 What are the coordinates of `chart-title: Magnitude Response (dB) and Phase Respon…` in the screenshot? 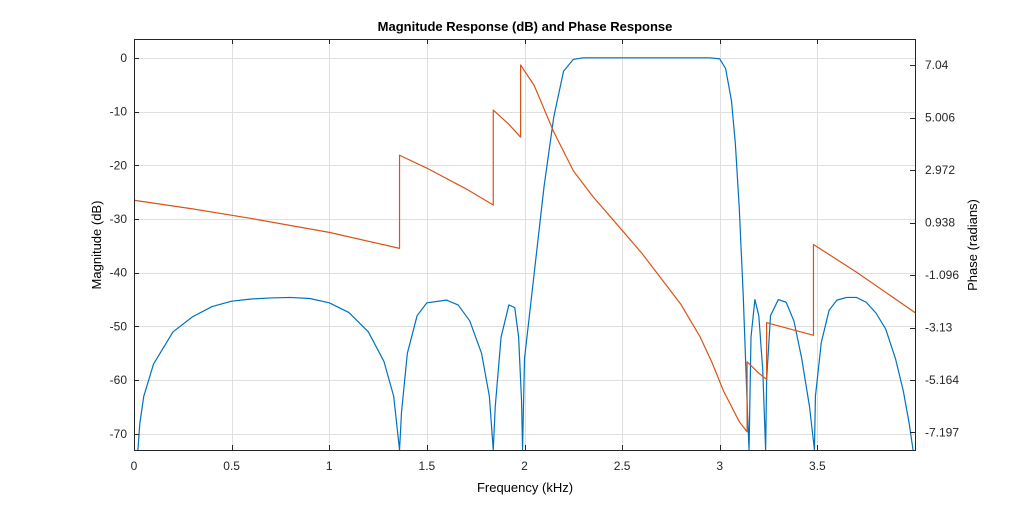 It's located at (525, 26).